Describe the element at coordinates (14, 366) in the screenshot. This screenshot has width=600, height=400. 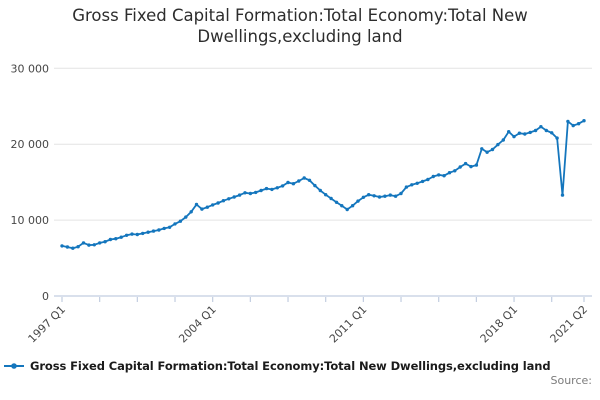
I see `legend-line-marker-icon` at that location.